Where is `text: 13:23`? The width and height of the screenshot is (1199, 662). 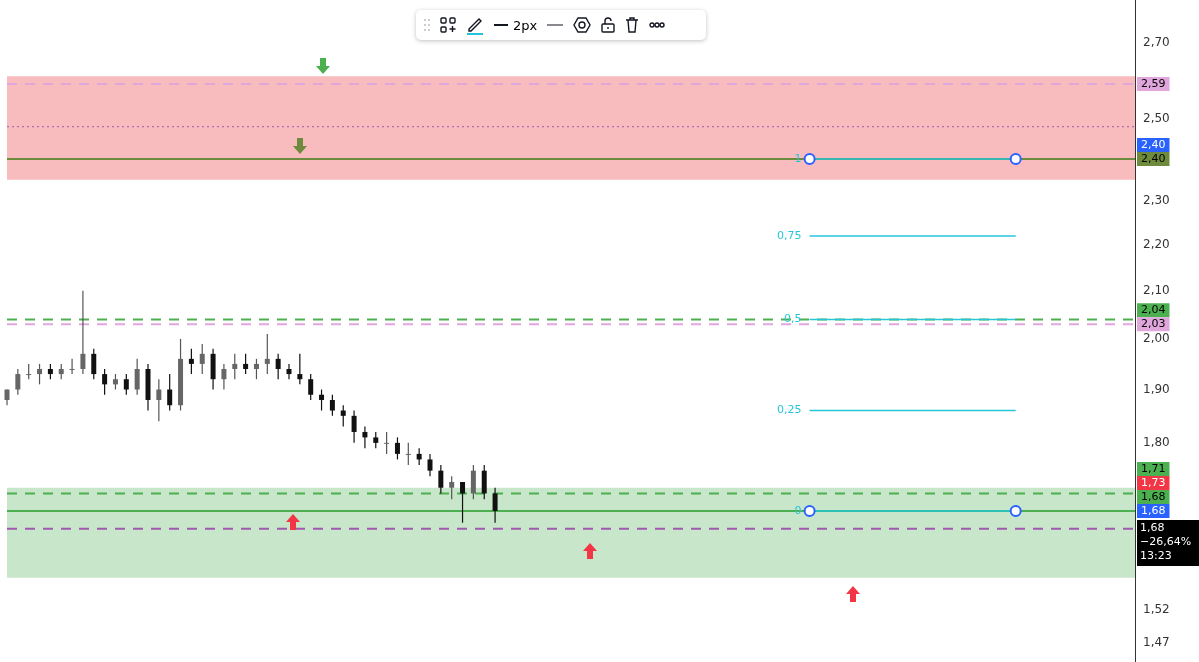 text: 13:23 is located at coordinates (1156, 556).